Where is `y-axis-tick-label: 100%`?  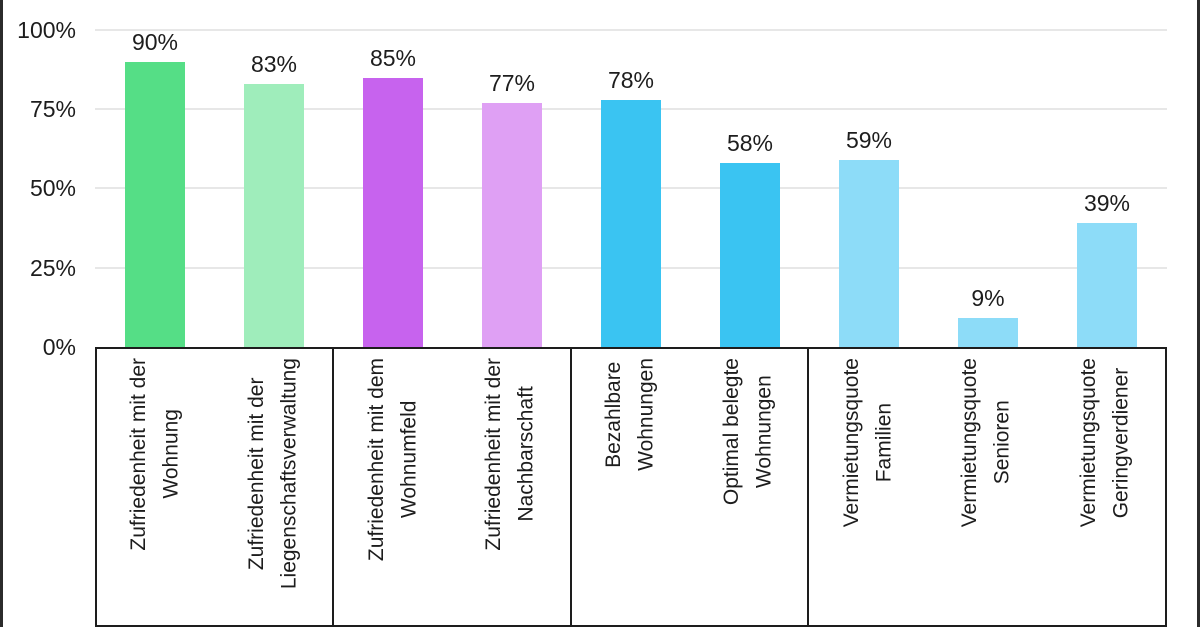
y-axis-tick-label: 100% is located at coordinates (46, 30).